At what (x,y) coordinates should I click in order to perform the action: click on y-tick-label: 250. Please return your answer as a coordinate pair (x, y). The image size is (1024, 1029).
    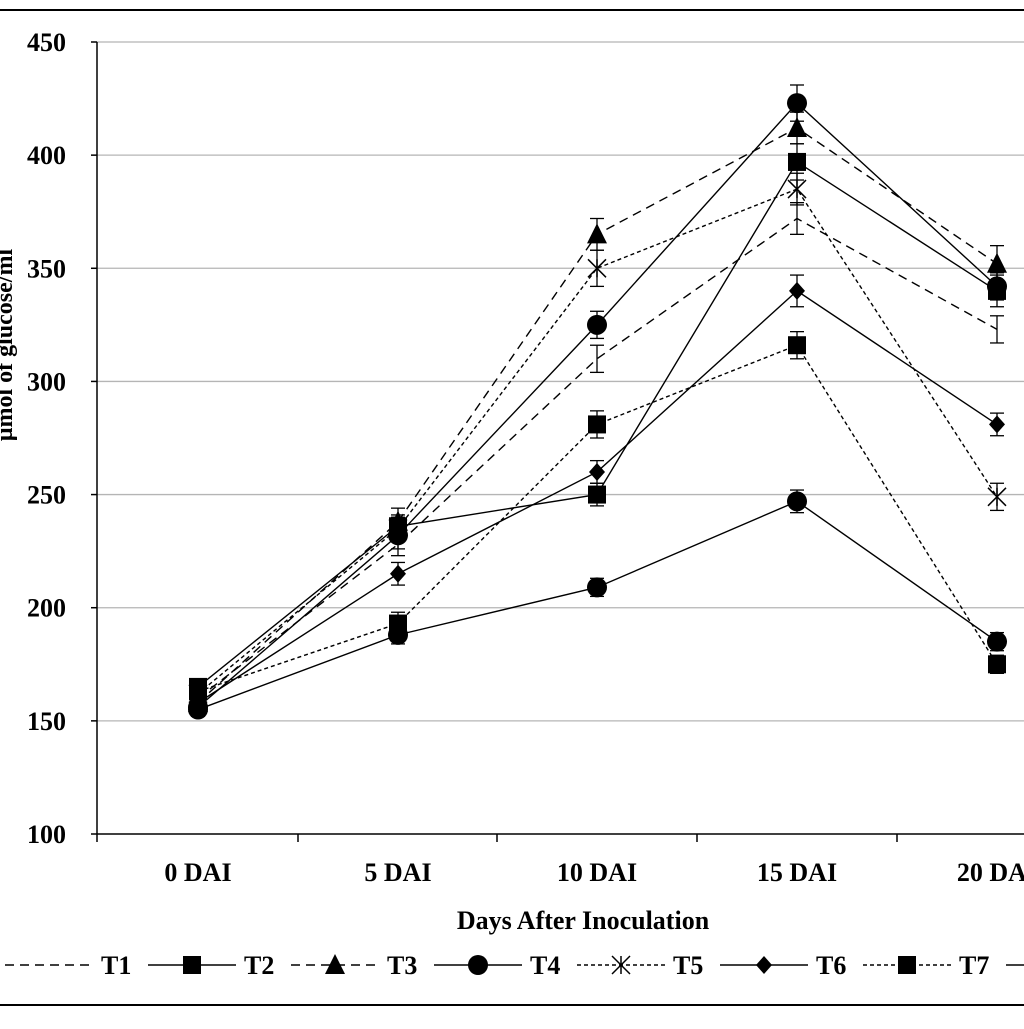
    Looking at the image, I should click on (46, 495).